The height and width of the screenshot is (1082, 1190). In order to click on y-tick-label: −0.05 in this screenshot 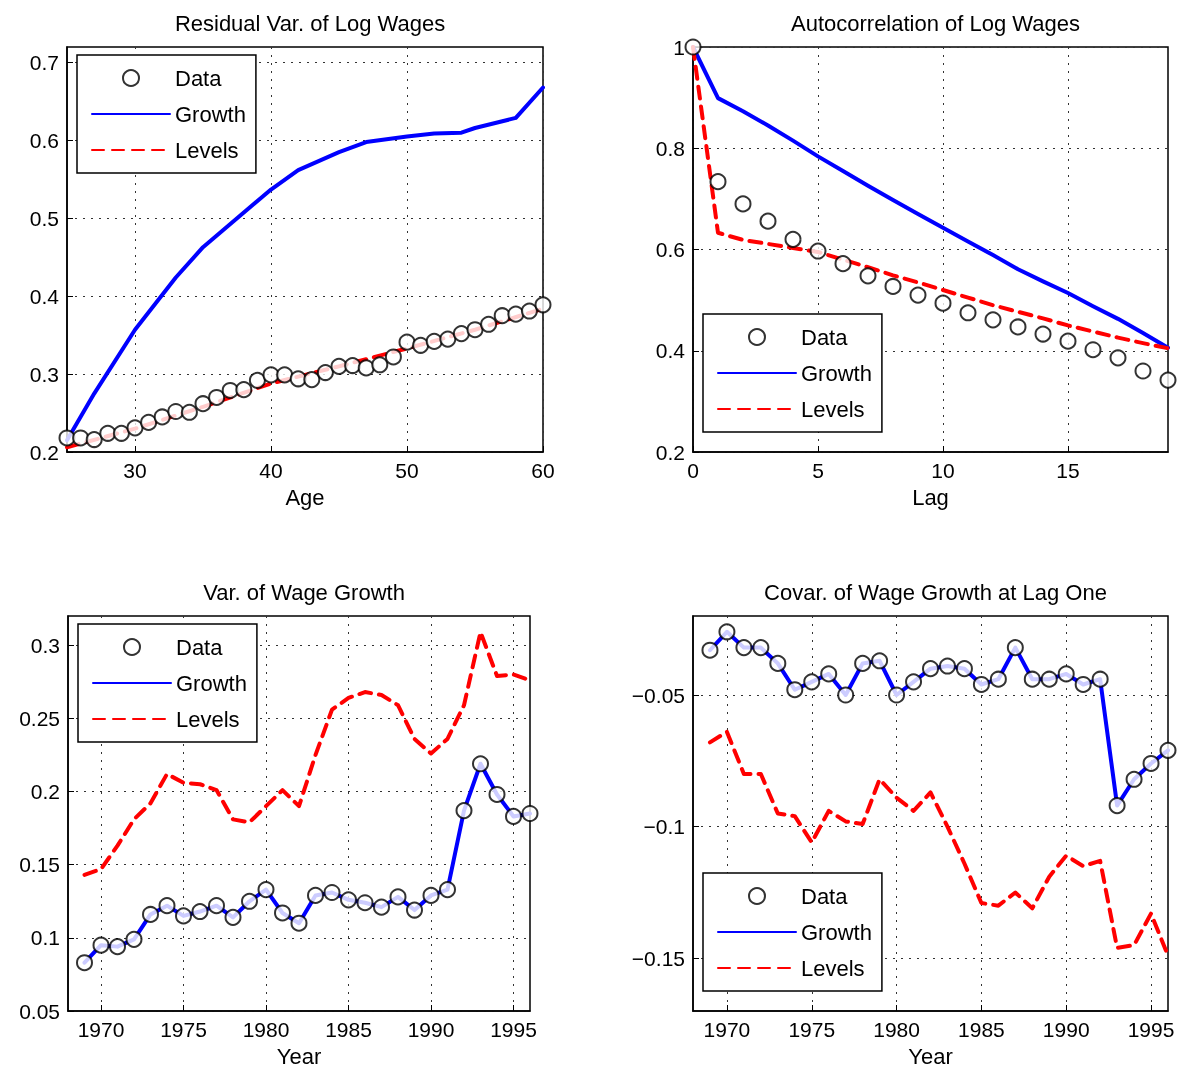, I will do `click(658, 695)`.